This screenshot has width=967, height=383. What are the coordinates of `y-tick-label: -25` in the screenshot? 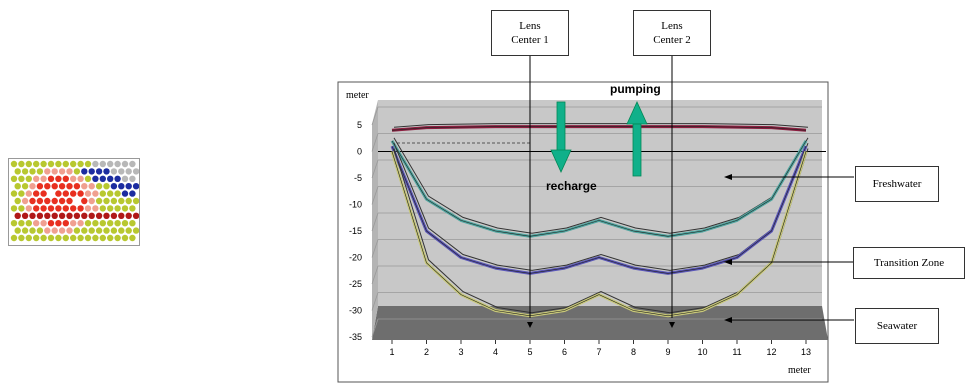 It's located at (355, 284).